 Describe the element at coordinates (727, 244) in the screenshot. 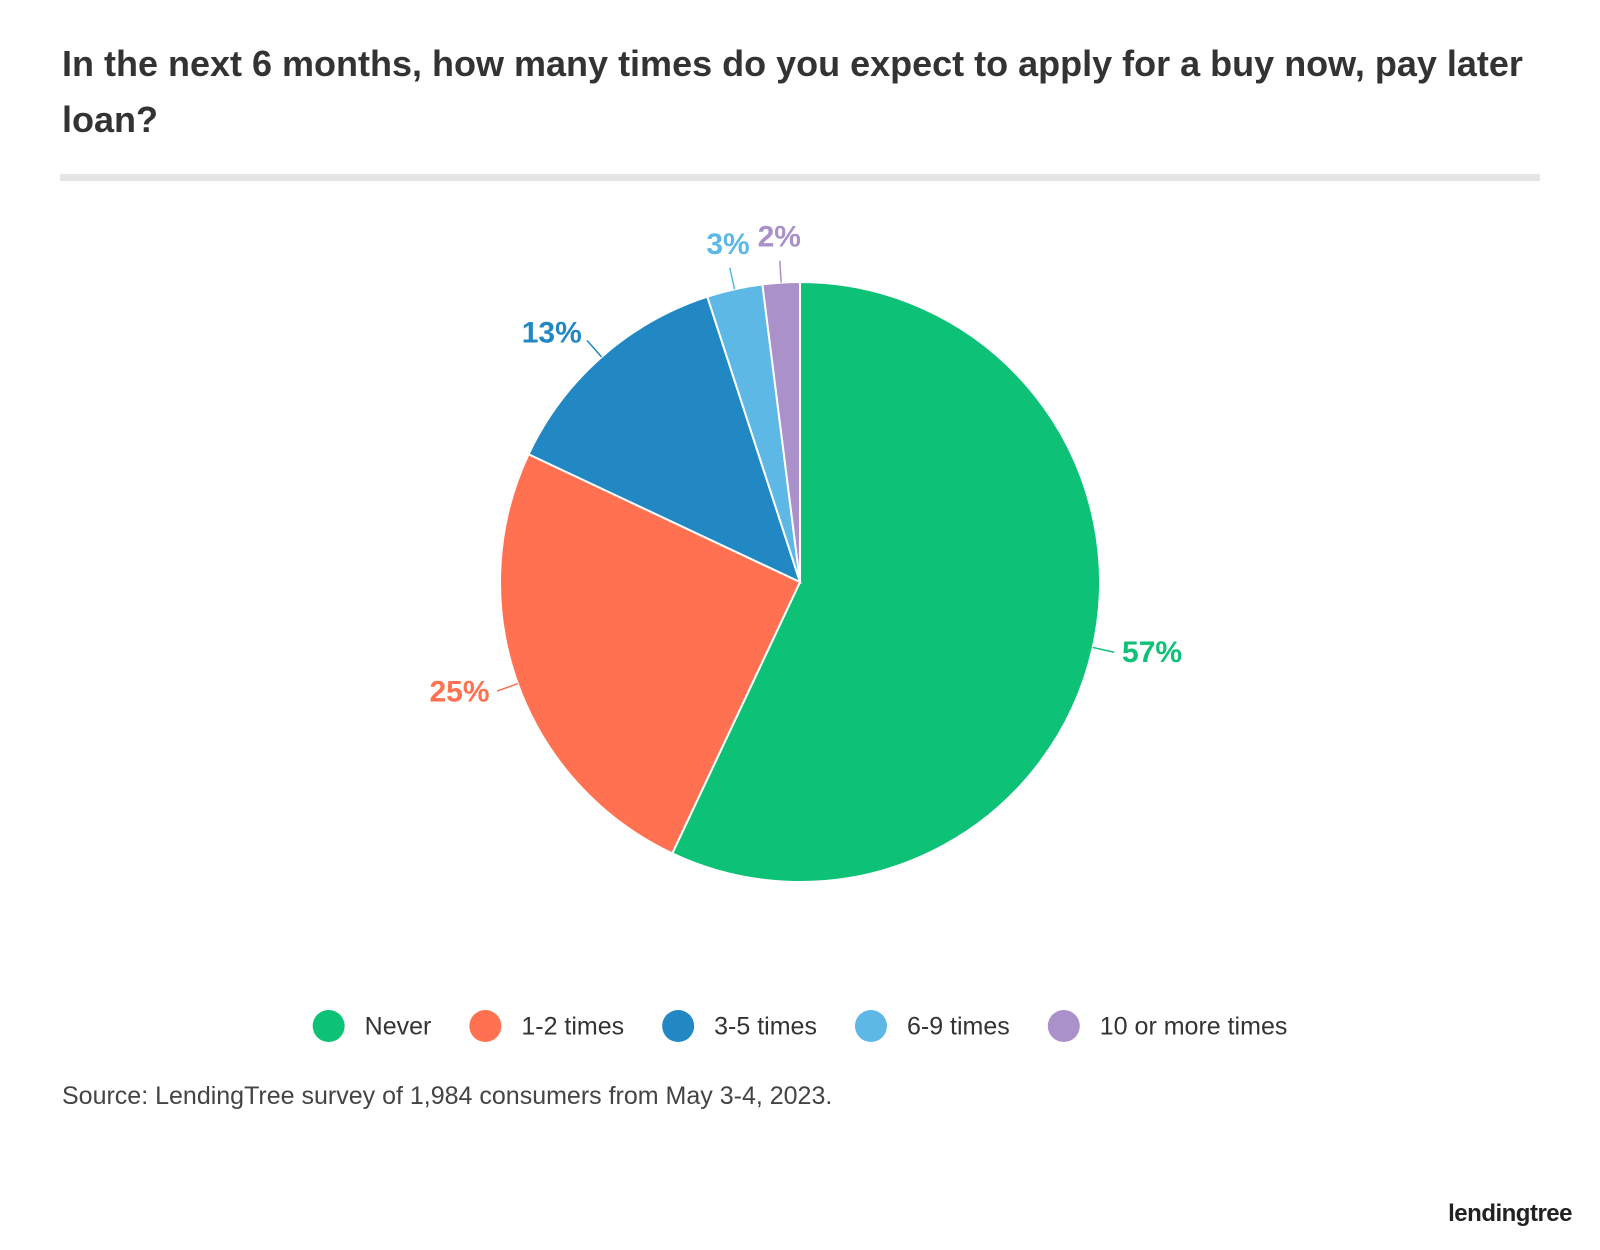

I see `data-label: 3%` at that location.